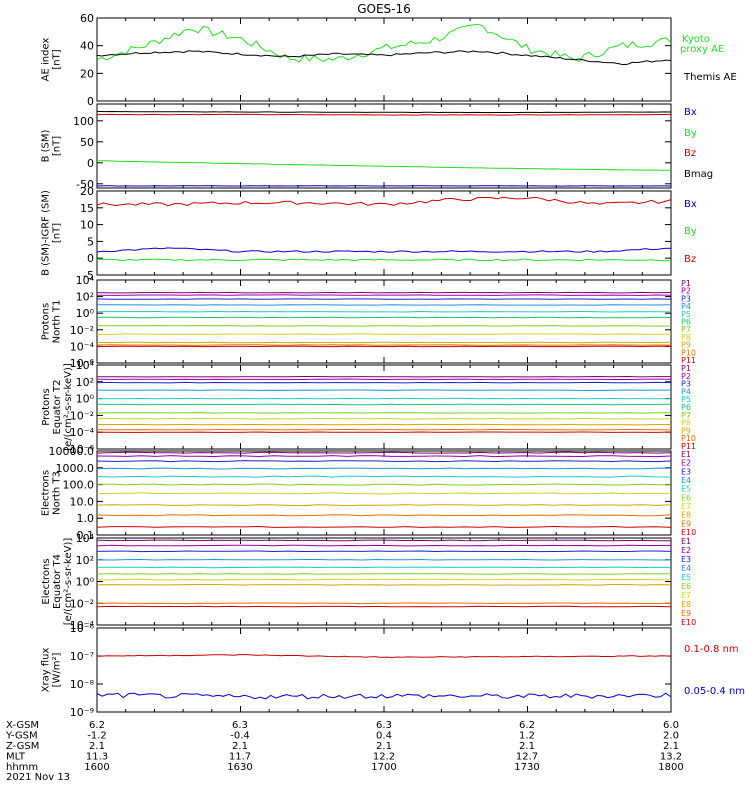  Describe the element at coordinates (46, 321) in the screenshot. I see `p_north-panel-ylabel: Protons` at that location.